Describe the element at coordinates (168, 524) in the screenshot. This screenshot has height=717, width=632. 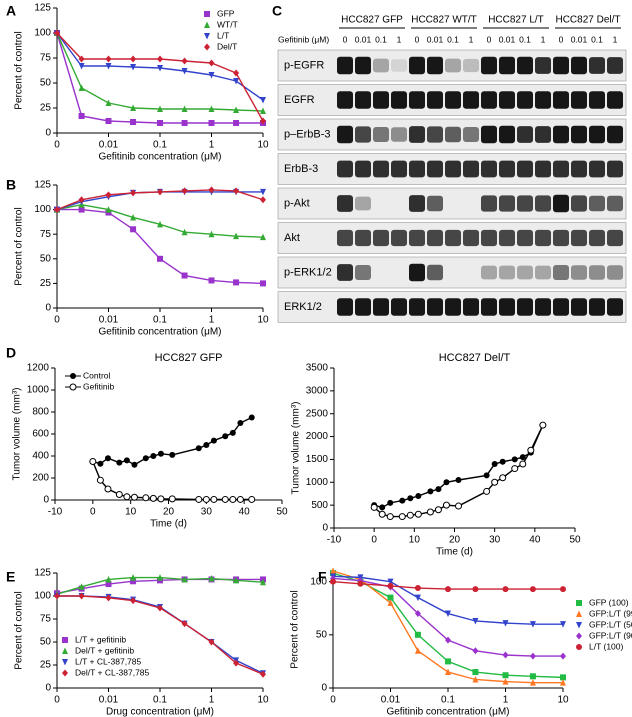
I see `x-axis-label: Time (d)` at that location.